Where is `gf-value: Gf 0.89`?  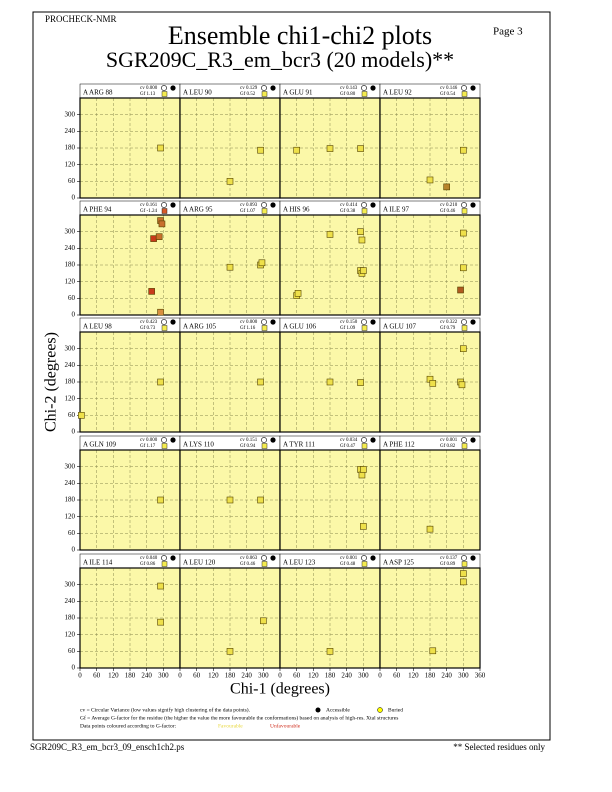 gf-value: Gf 0.89 is located at coordinates (448, 564).